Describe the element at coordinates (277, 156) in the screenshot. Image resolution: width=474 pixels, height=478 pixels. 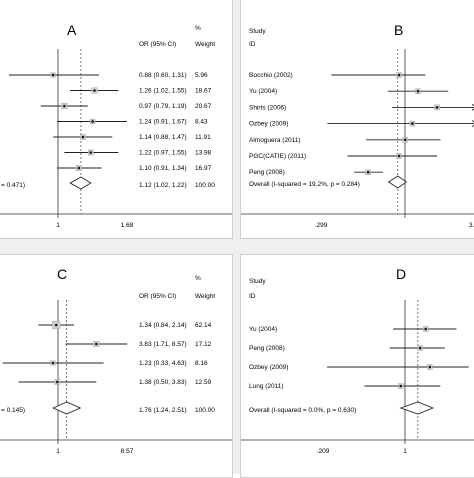
I see `study-label: PGC(CATIE) (2011)` at that location.